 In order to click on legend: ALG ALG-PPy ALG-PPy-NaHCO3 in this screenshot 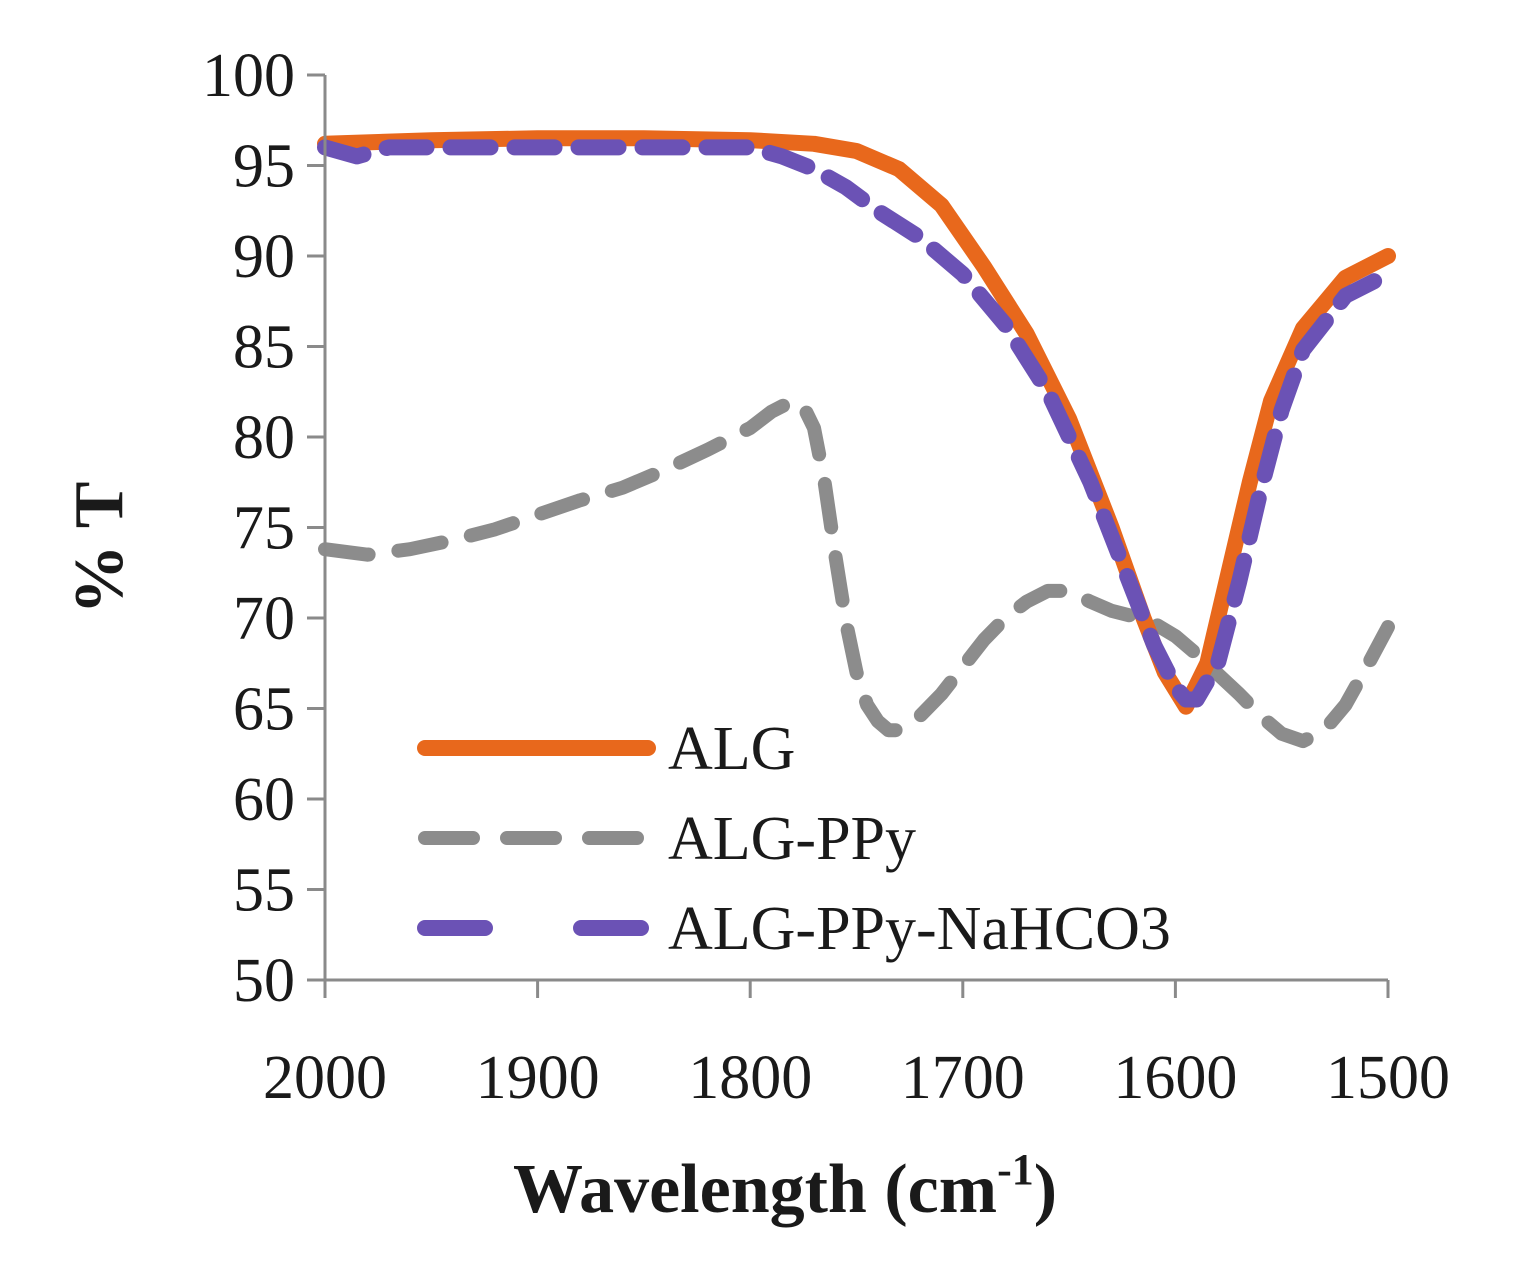, I will do `click(794, 839)`.